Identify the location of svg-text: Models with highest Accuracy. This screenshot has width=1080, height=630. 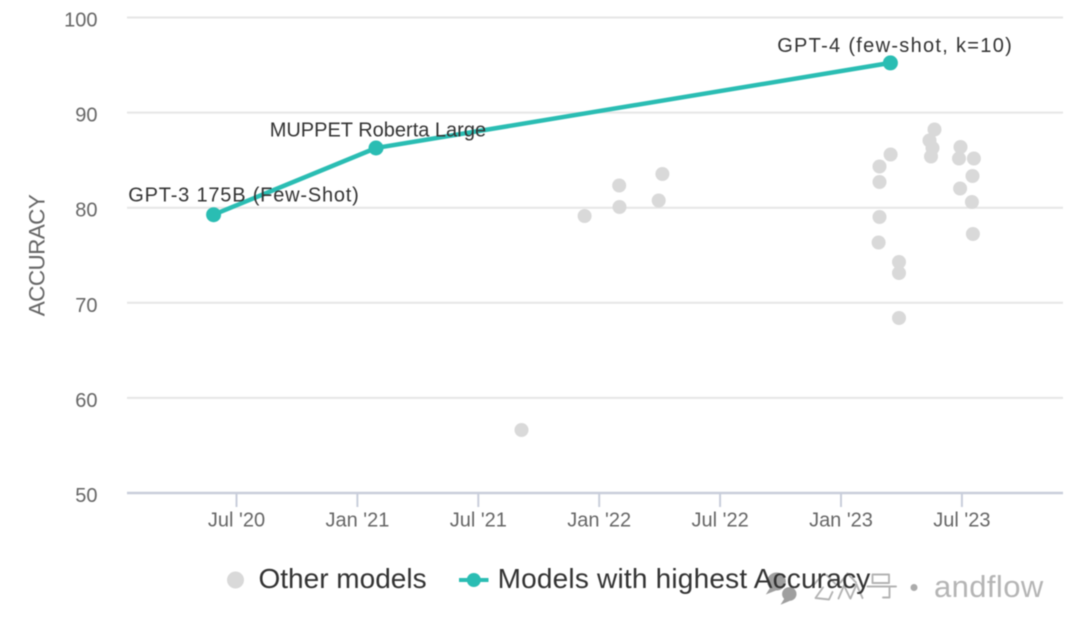
(684, 578).